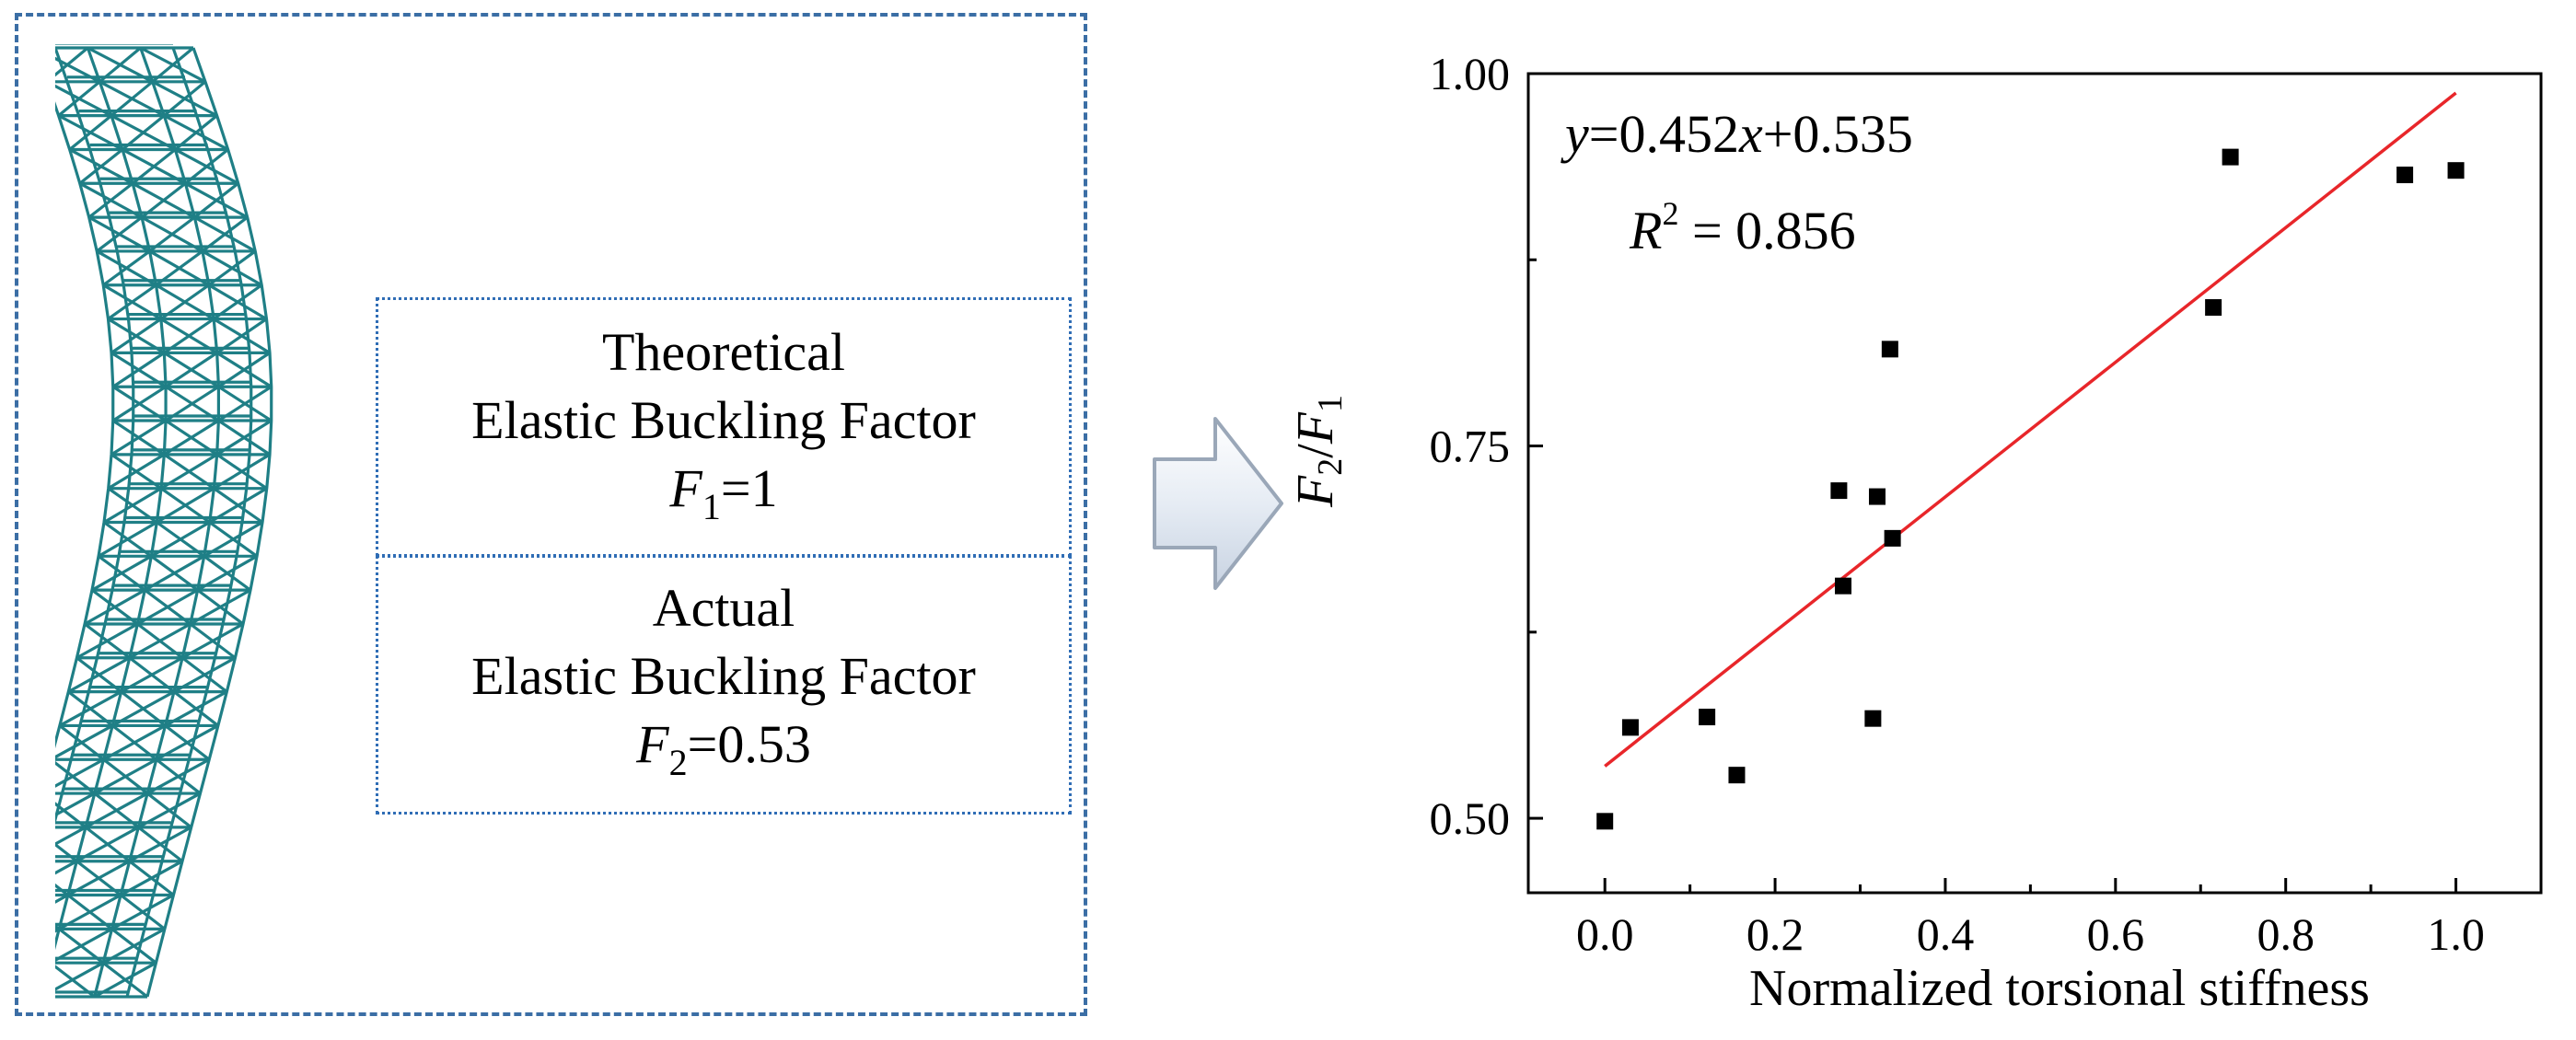  I want to click on x-tick-label: 0.0, so click(1605, 934).